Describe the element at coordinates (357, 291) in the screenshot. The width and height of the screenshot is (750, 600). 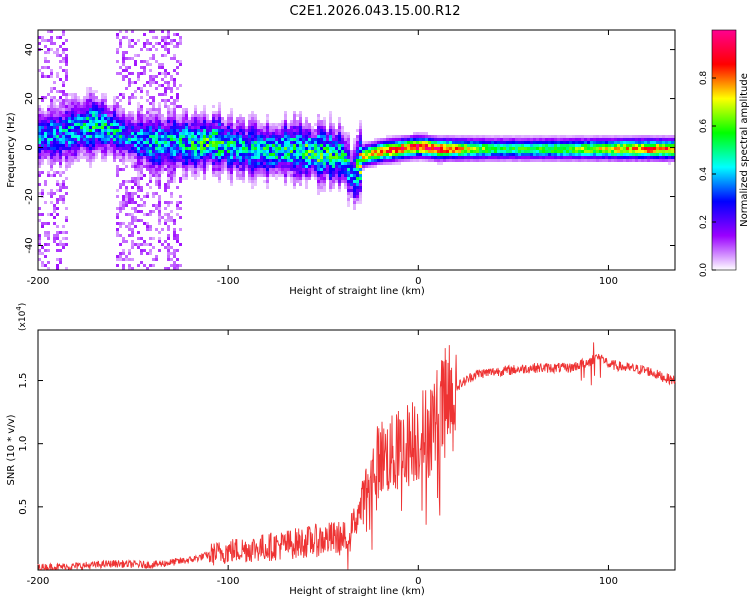
I see `spectrogram-x-label: Height of straight line (km)` at that location.